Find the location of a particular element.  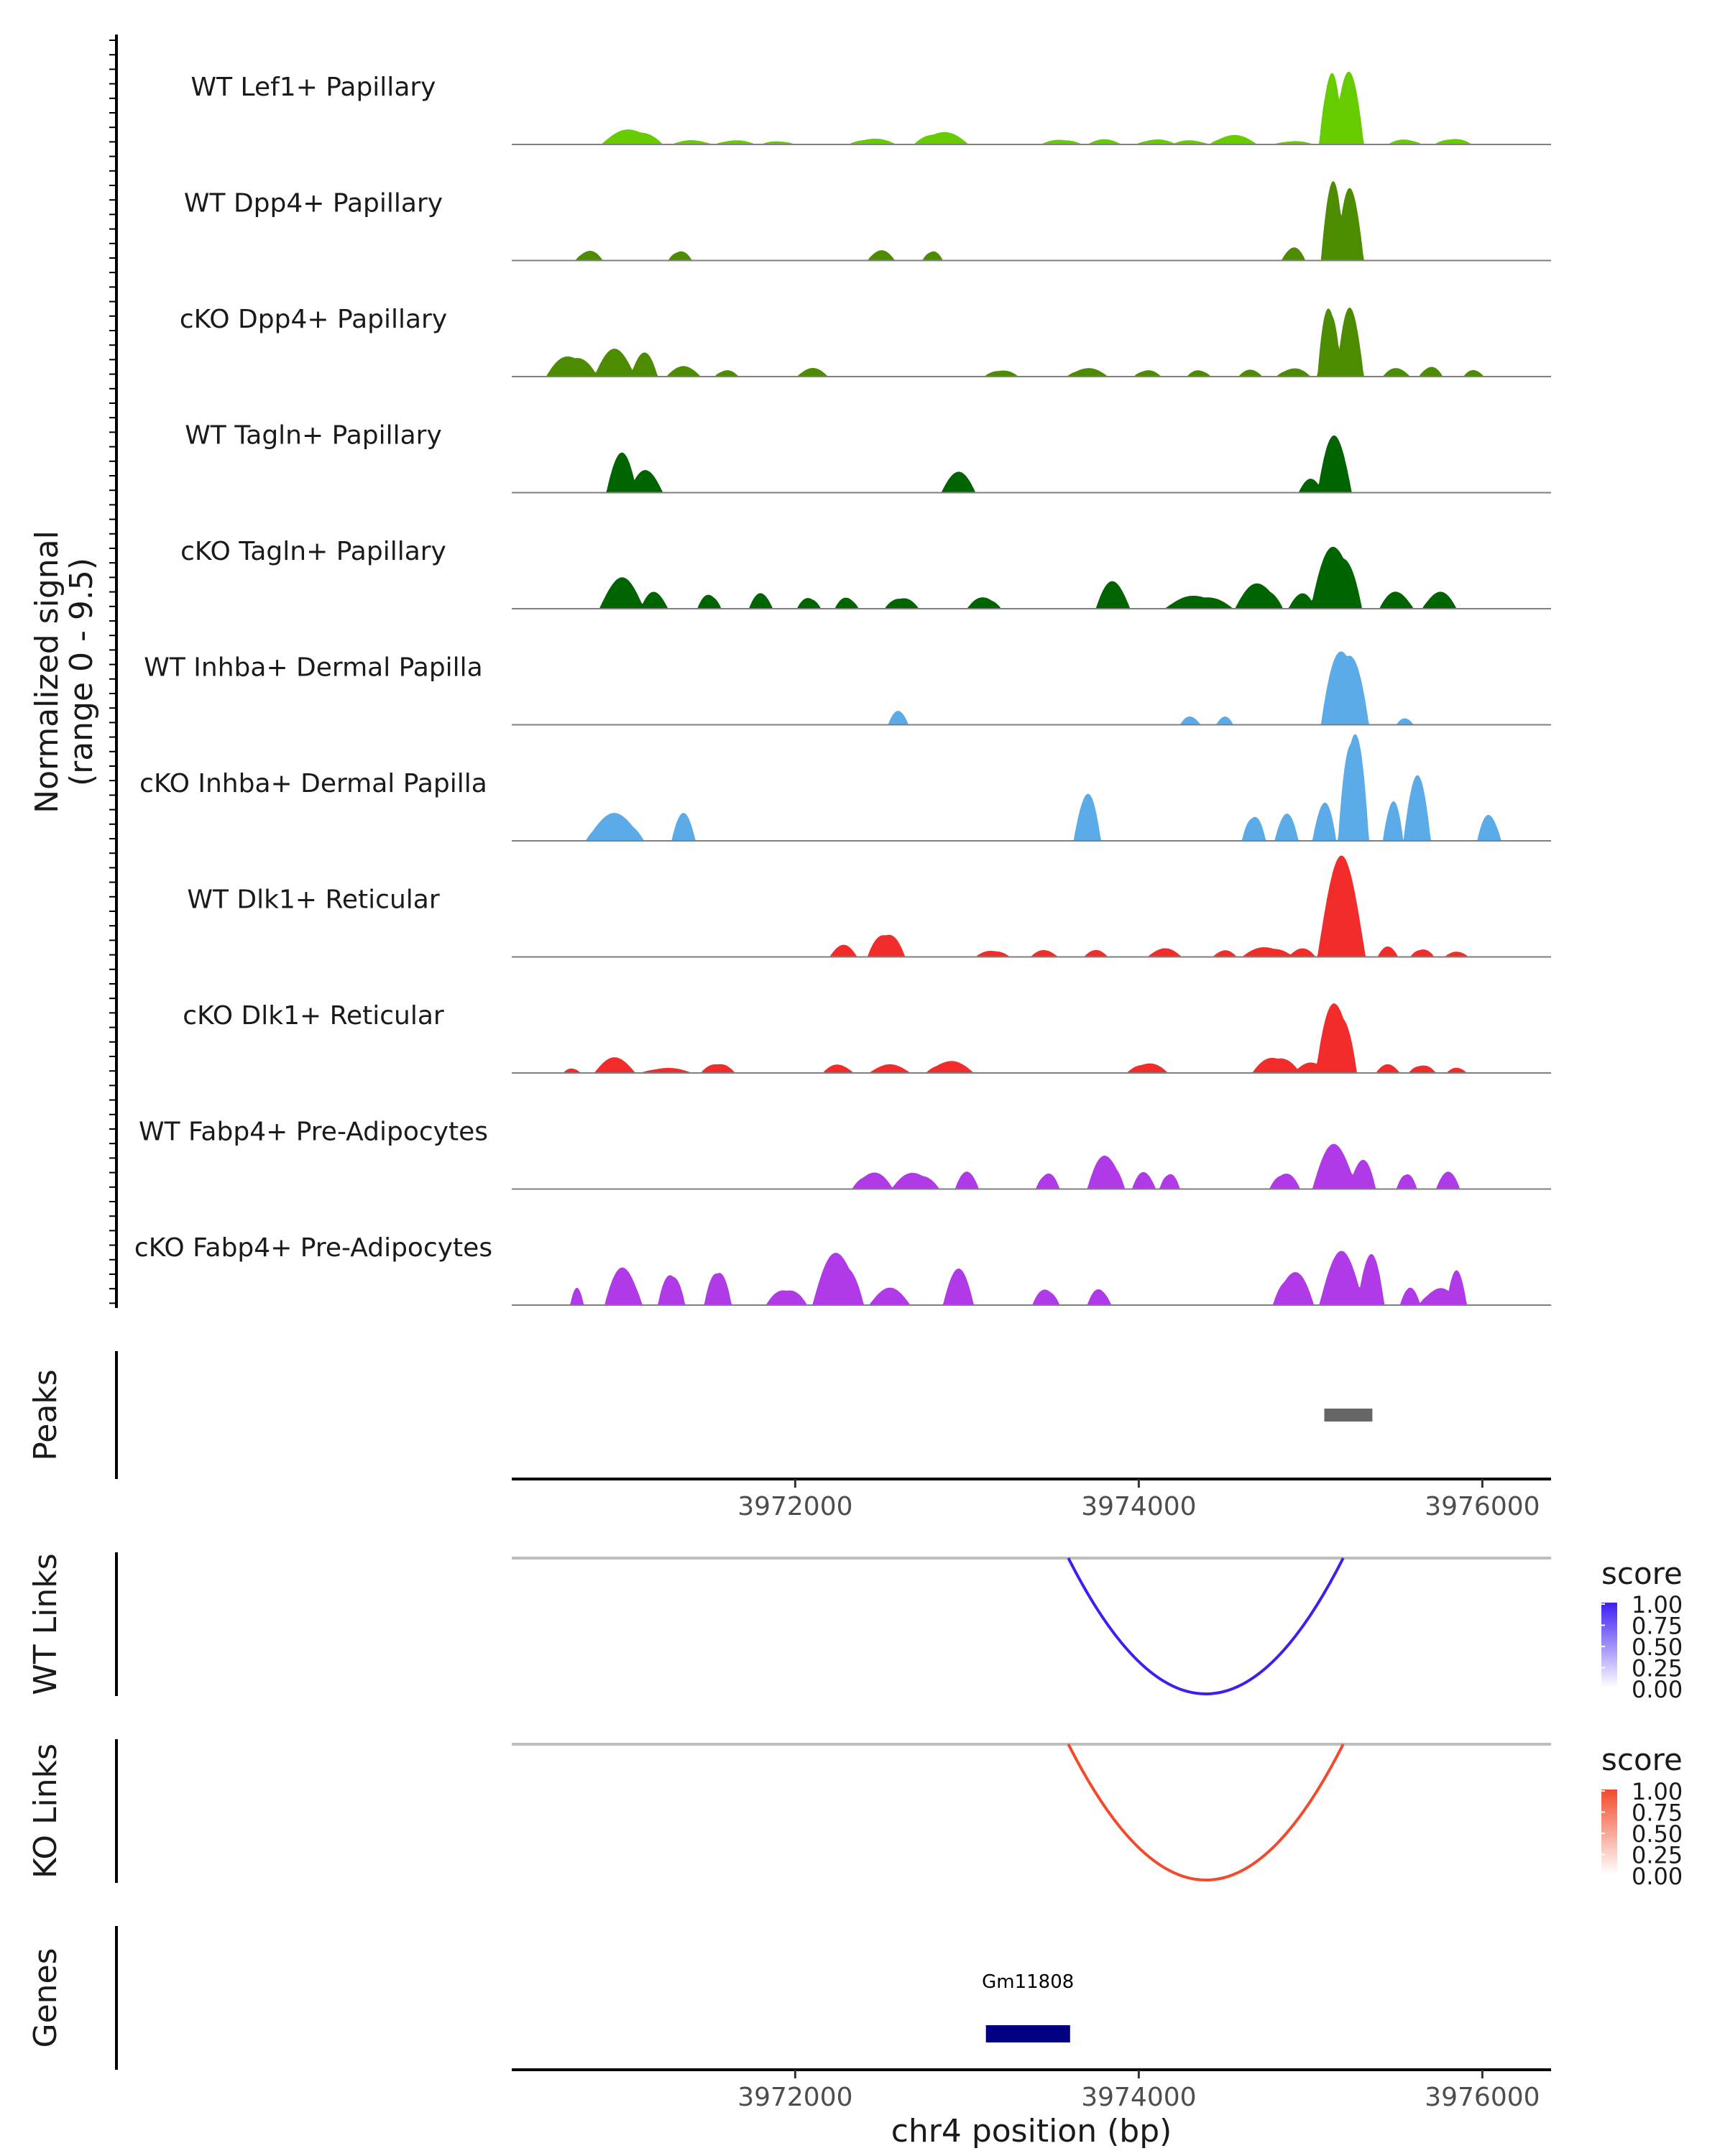

gene-label: Gm11808 is located at coordinates (1028, 1982).